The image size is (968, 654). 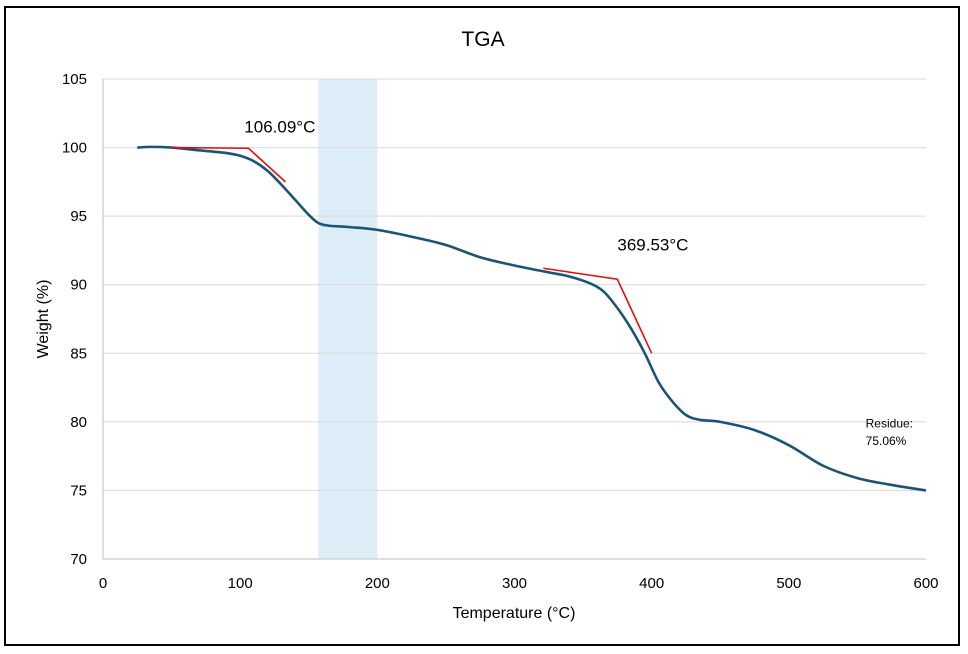 I want to click on annotation-1: 369.53°C, so click(x=652, y=244).